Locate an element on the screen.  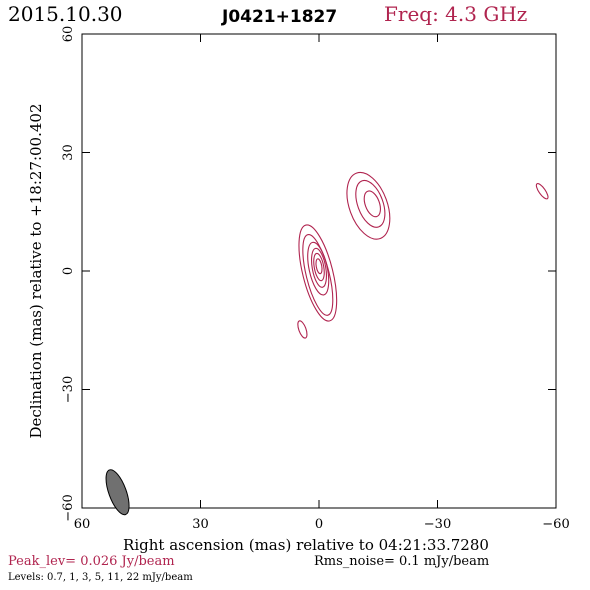
x-tick-label: 60 is located at coordinates (82, 524).